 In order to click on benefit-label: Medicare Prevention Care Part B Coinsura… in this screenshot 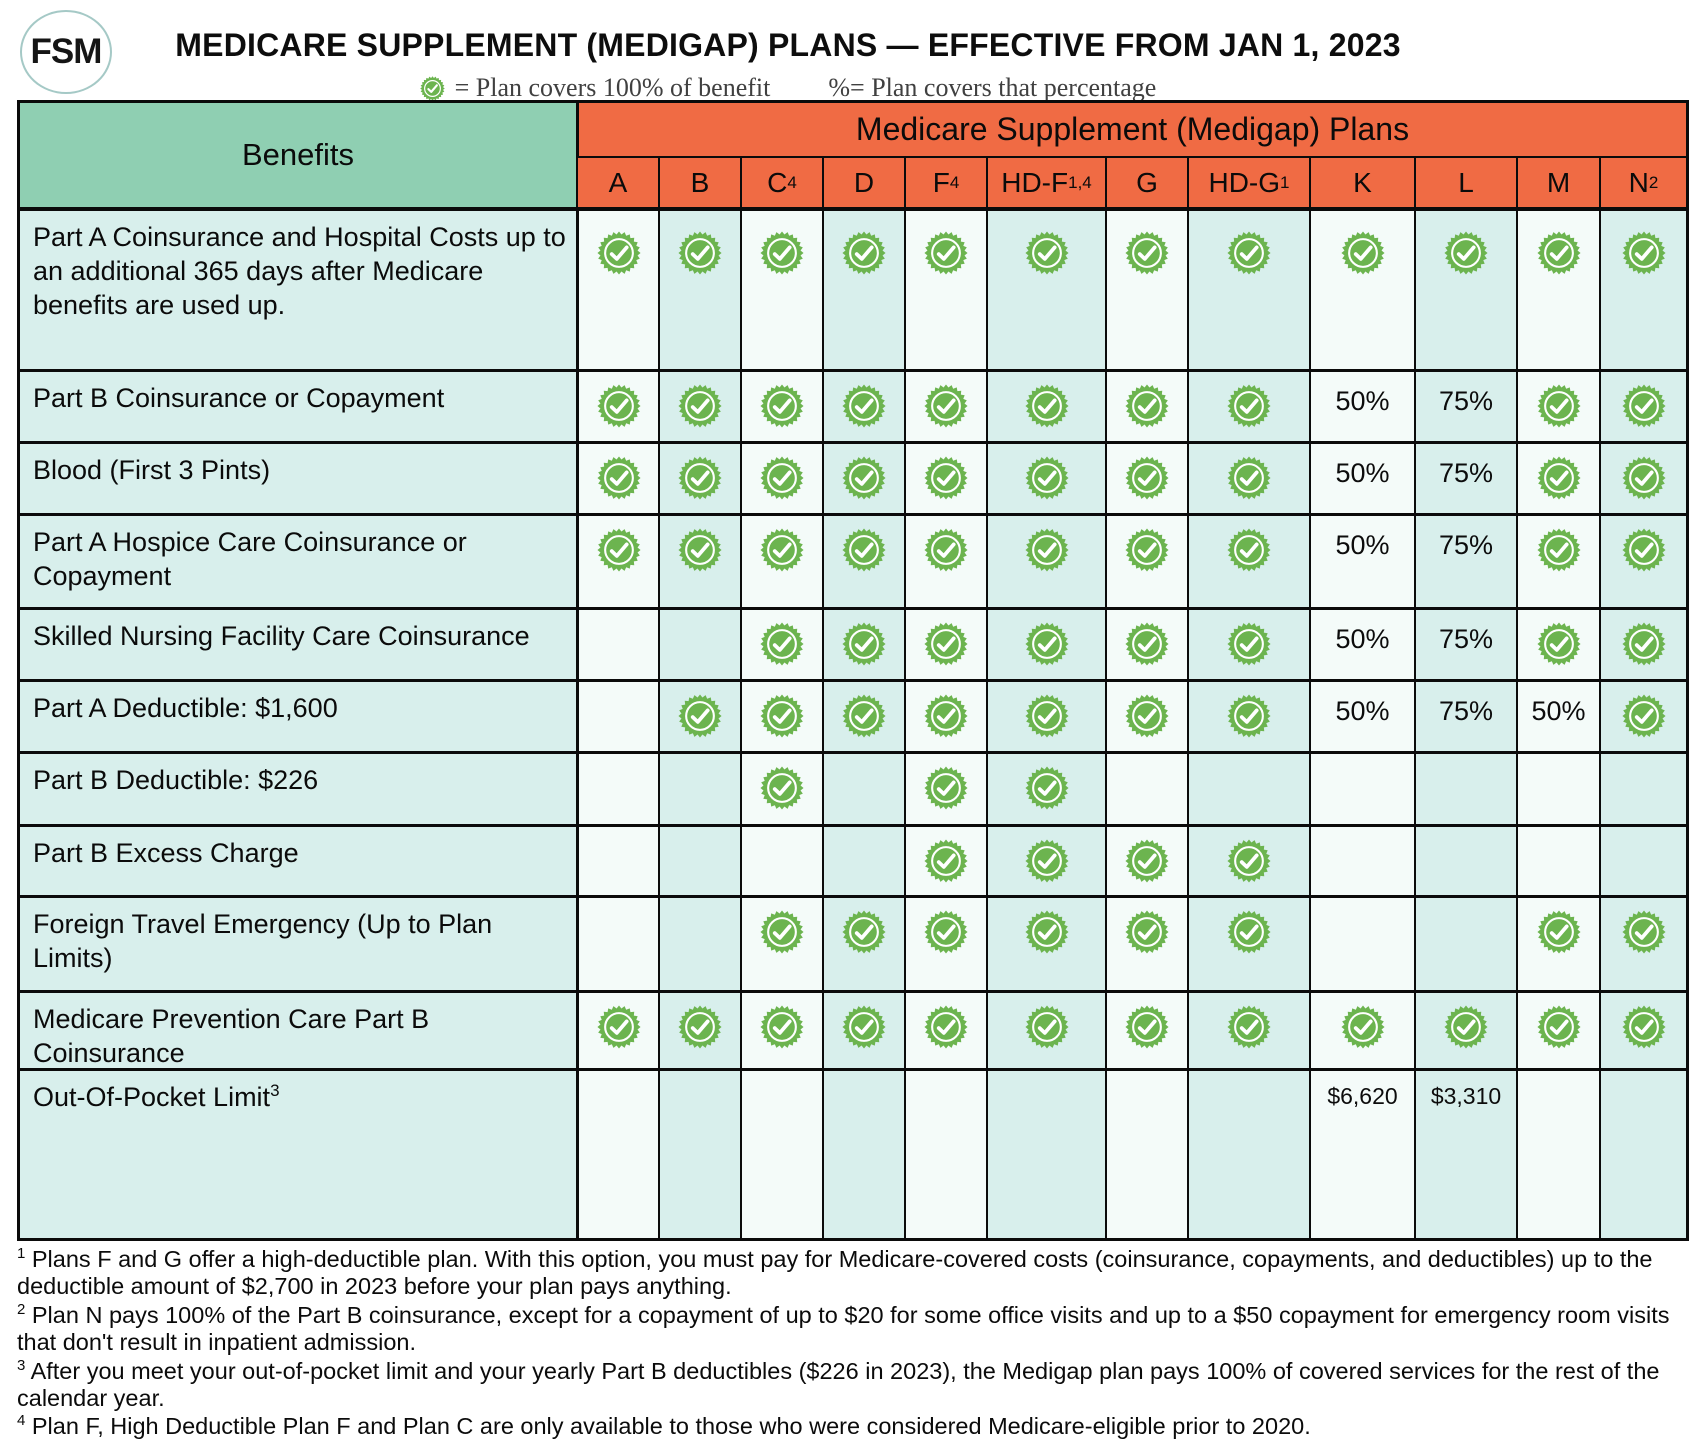, I will do `click(298, 1029)`.